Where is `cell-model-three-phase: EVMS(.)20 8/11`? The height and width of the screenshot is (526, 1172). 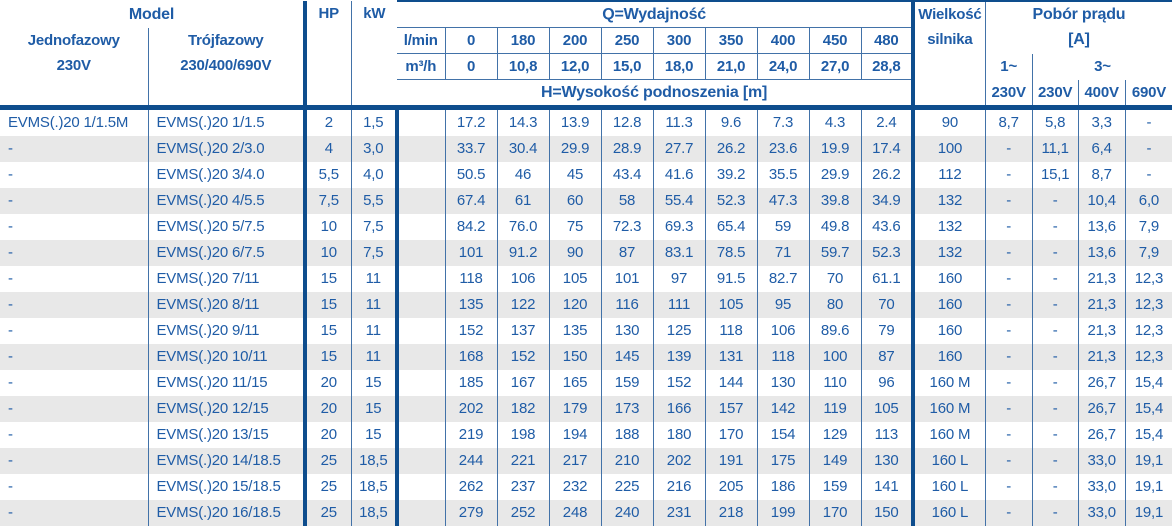
cell-model-three-phase: EVMS(.)20 8/11 is located at coordinates (226, 305).